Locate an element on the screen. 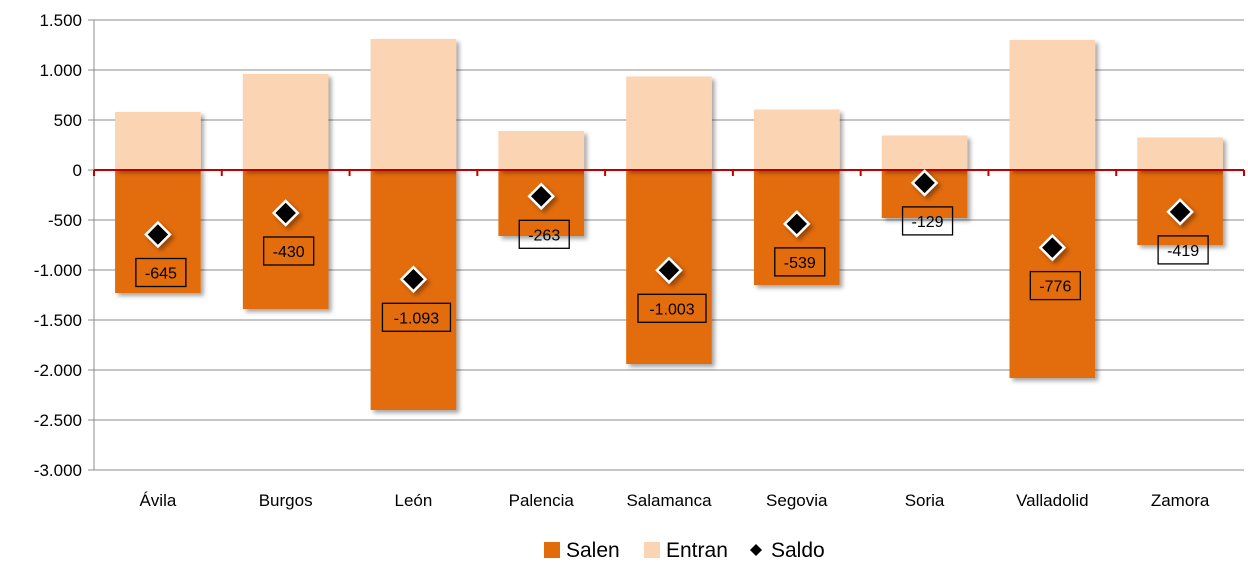 Image resolution: width=1248 pixels, height=572 pixels. data-label: -129 is located at coordinates (928, 222).